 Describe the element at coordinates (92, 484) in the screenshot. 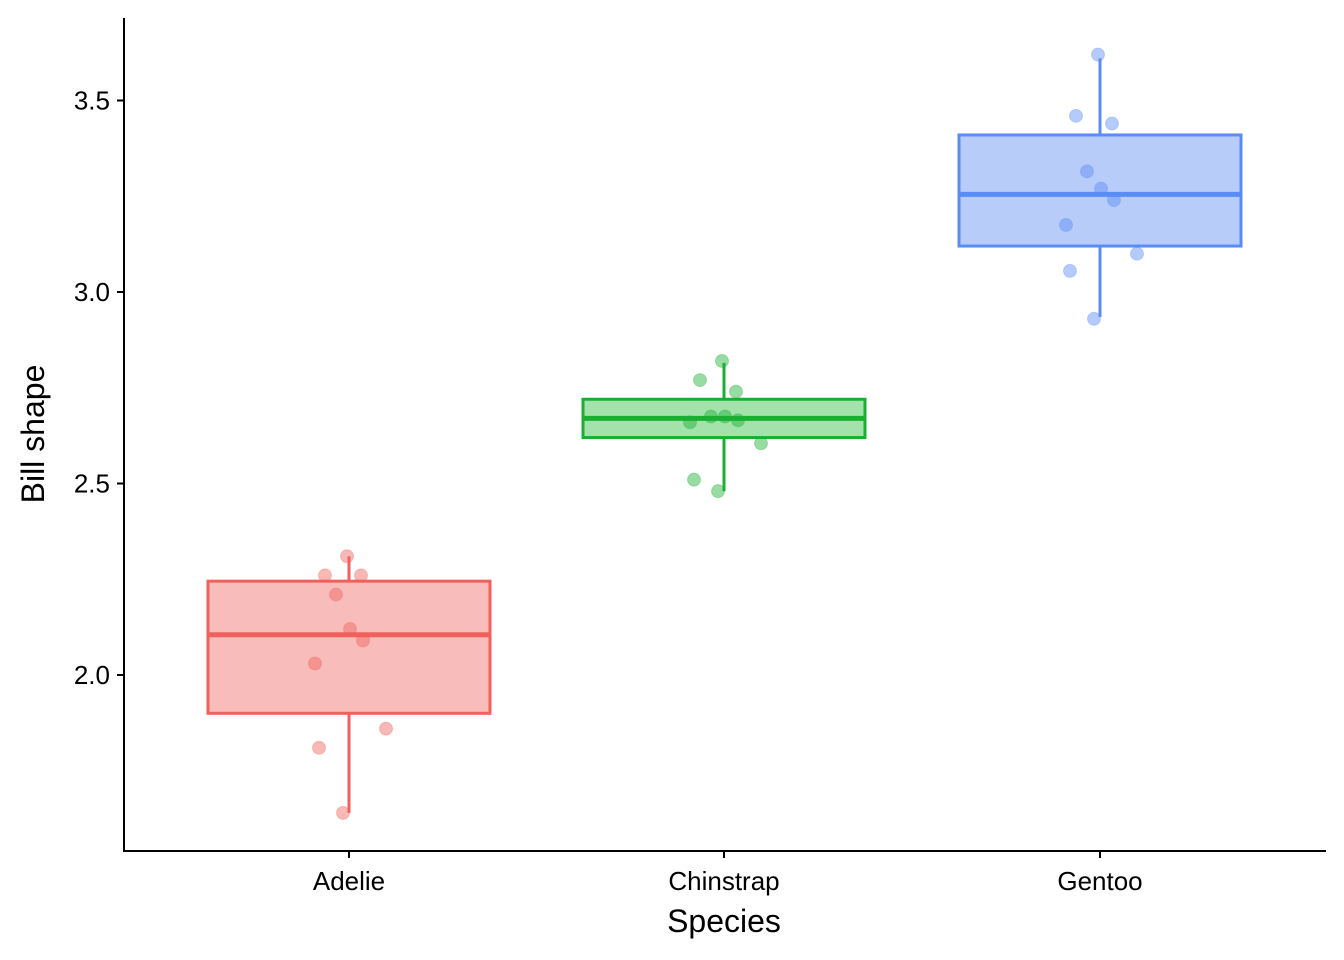

I see `y-tick-label: 2.5` at that location.